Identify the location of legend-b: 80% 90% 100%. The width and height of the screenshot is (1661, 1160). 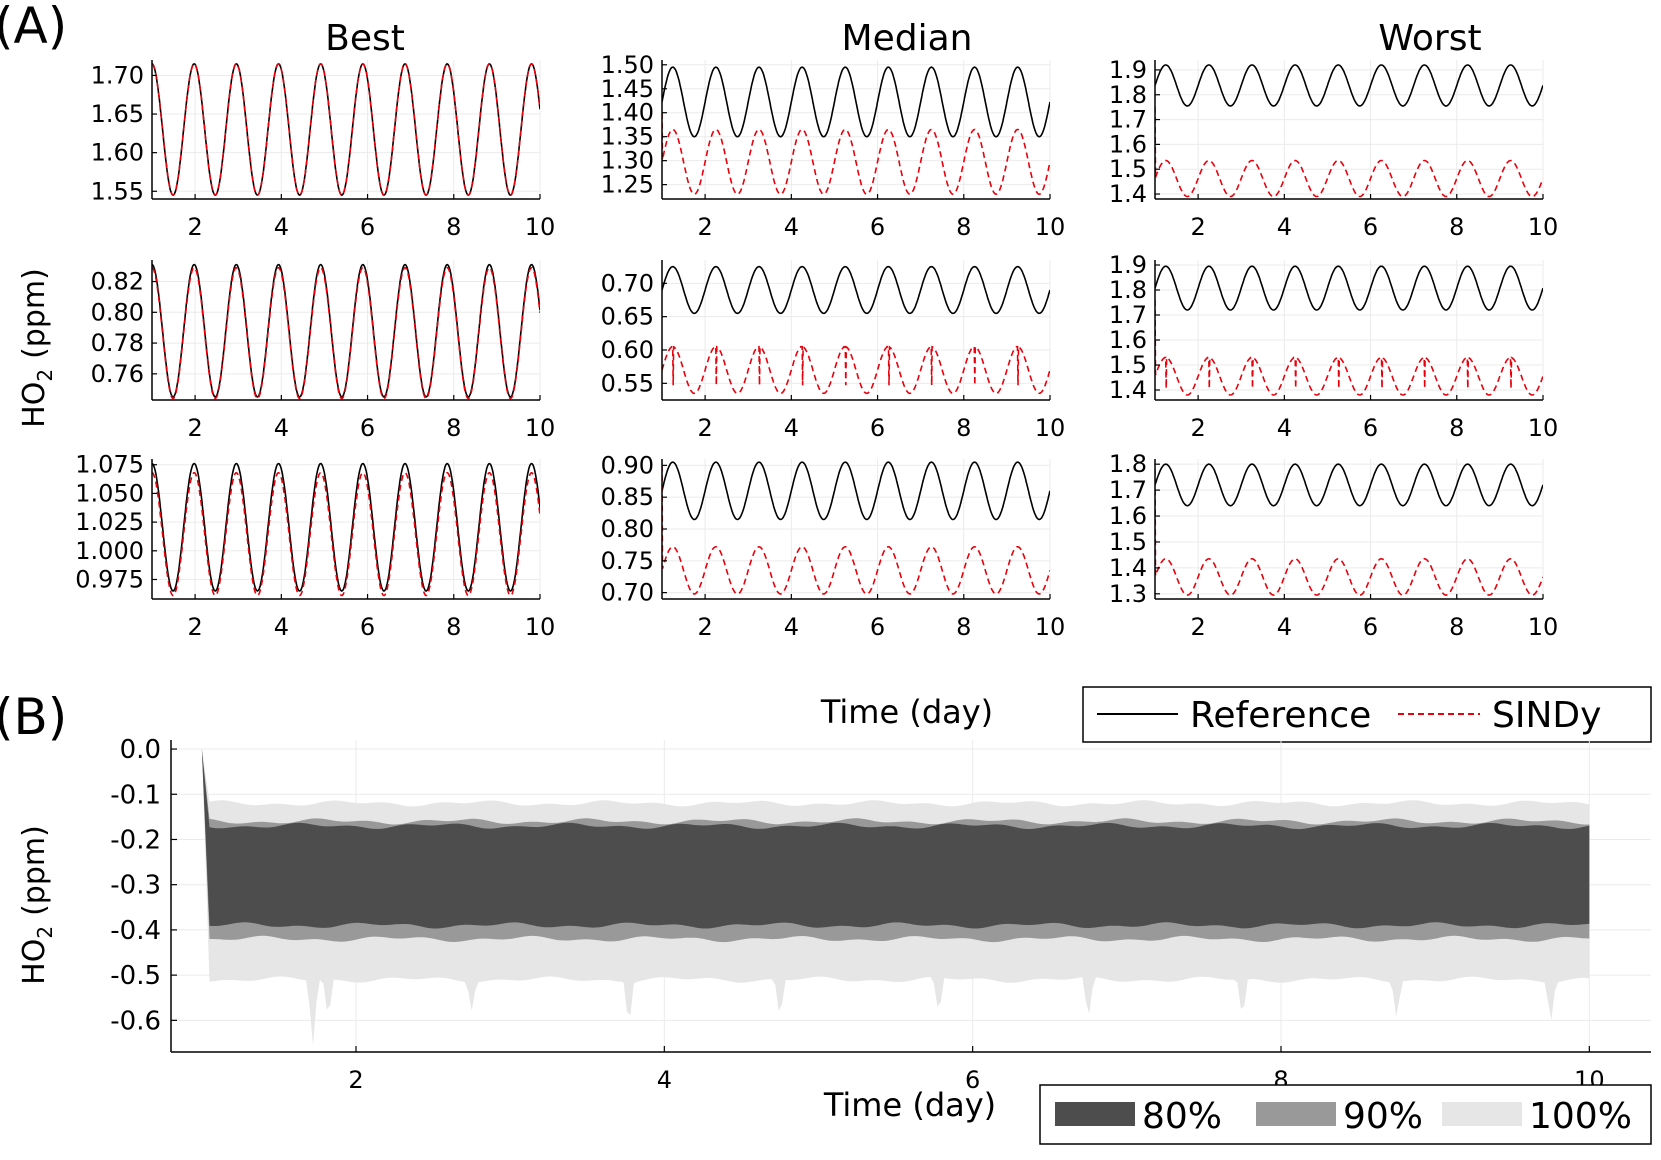
(1345, 1114).